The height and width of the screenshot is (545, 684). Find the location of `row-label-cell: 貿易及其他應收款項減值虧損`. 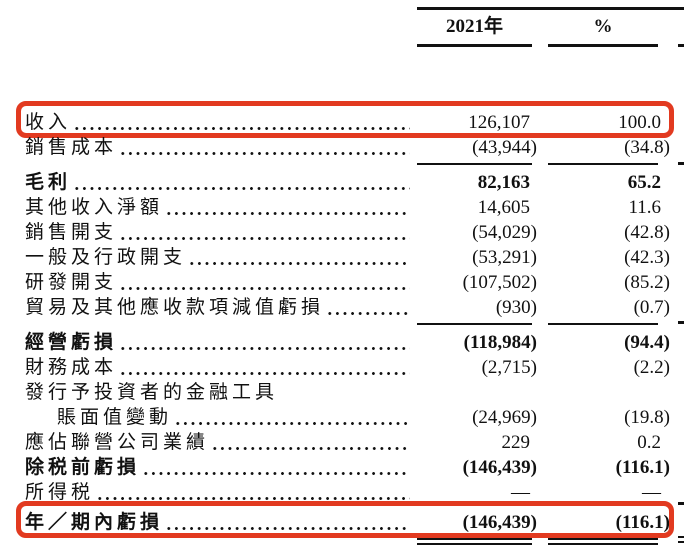

row-label-cell: 貿易及其他應收款項減值虧損 is located at coordinates (205, 307).